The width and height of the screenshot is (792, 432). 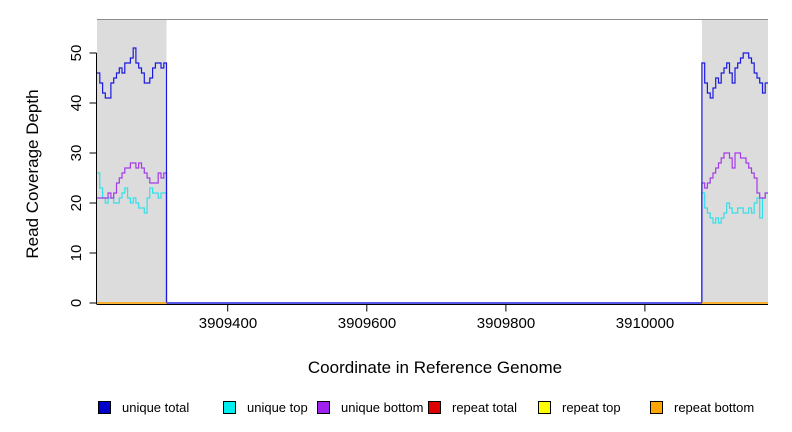 I want to click on legend-label: repeat bottom, so click(x=714, y=407).